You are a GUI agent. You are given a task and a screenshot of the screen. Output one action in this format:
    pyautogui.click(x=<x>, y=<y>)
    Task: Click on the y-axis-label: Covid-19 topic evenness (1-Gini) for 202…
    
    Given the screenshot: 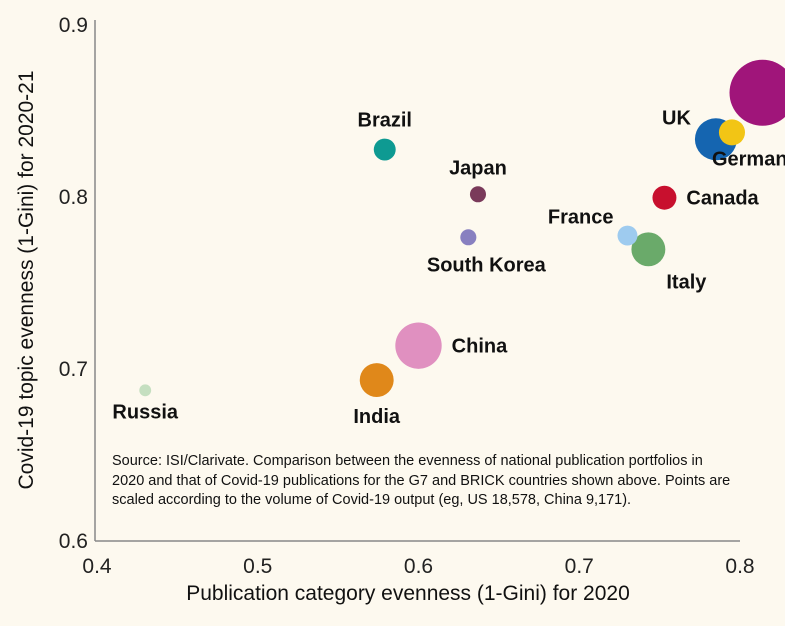 What is the action you would take?
    pyautogui.click(x=26, y=279)
    